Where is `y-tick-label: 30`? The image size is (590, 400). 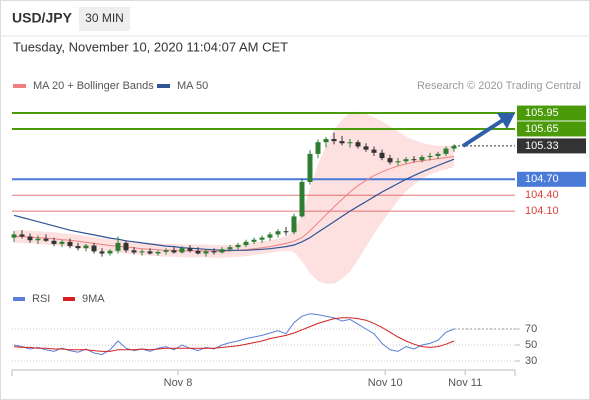
y-tick-label: 30 is located at coordinates (531, 361).